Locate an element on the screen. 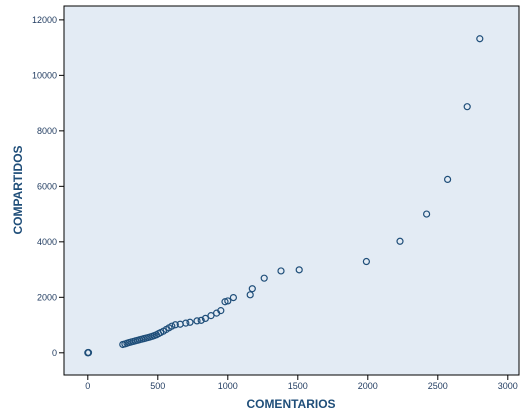  x-tick-label: 1000 is located at coordinates (228, 386).